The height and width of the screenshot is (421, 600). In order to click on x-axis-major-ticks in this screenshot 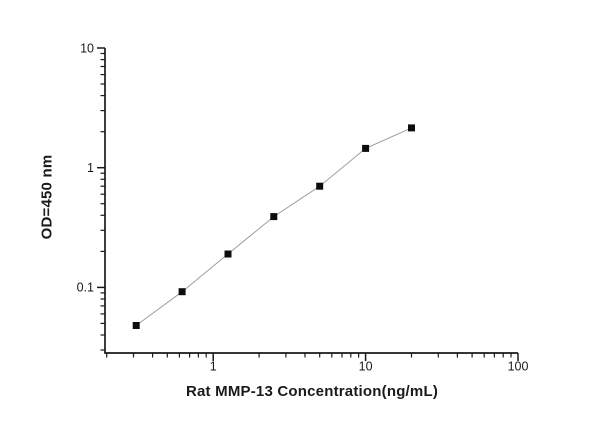, I will do `click(365, 357)`.